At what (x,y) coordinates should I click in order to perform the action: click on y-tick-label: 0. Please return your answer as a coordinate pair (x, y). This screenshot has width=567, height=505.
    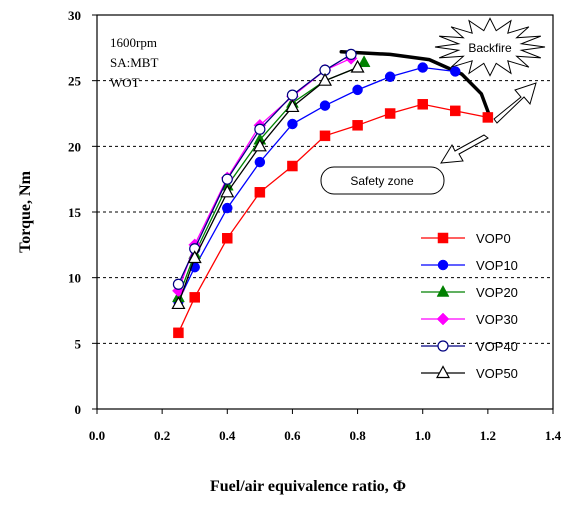
    Looking at the image, I should click on (78, 409).